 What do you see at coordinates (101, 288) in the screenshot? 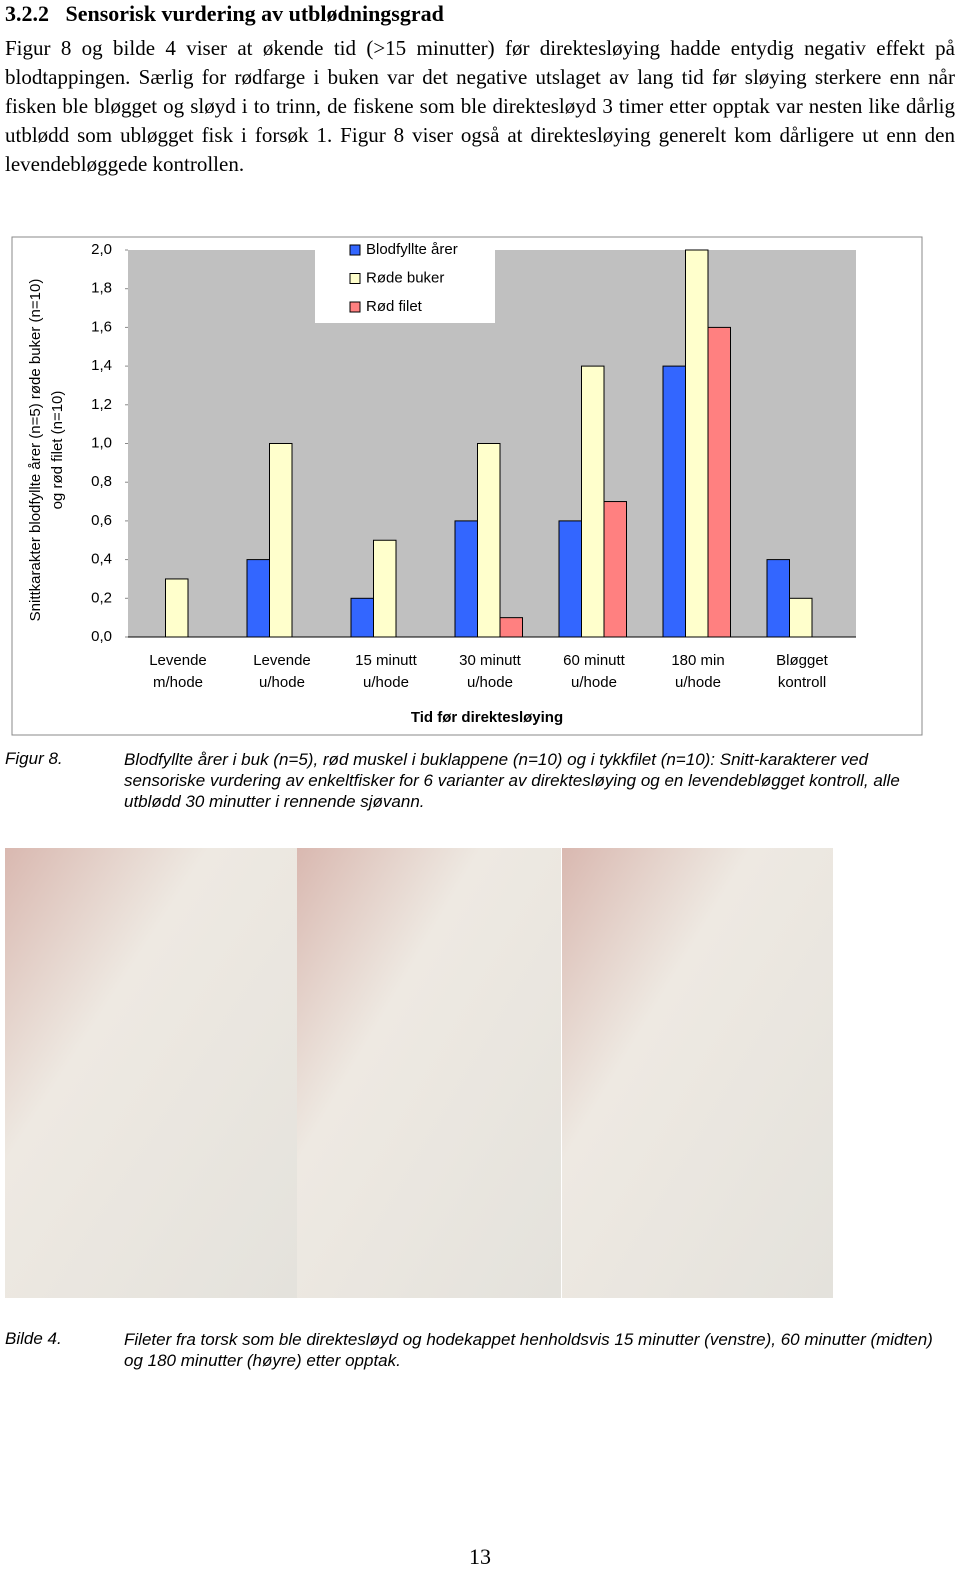
I see `y-tick-label: 1,8` at bounding box center [101, 288].